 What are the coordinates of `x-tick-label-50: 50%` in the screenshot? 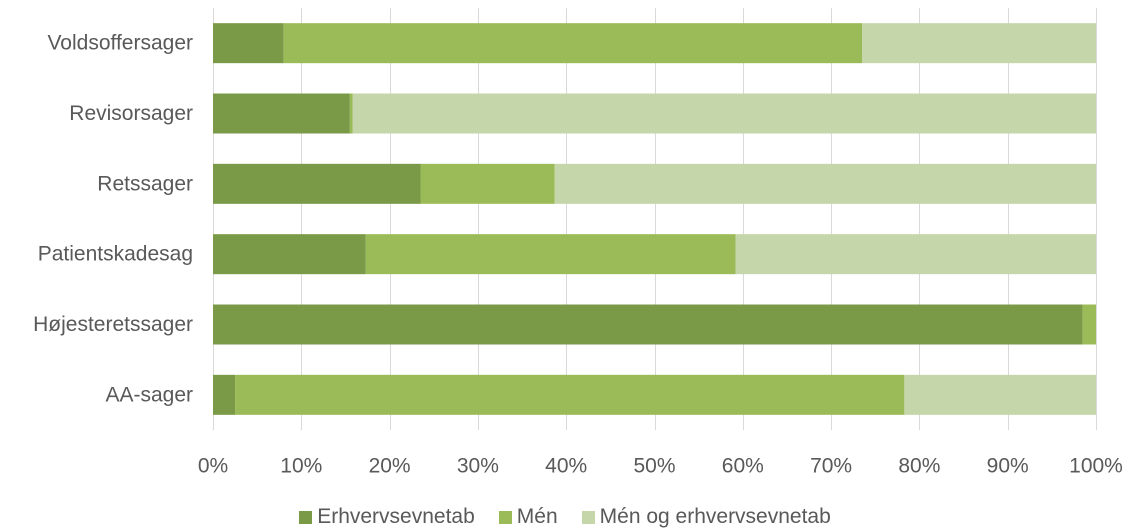 It's located at (654, 466).